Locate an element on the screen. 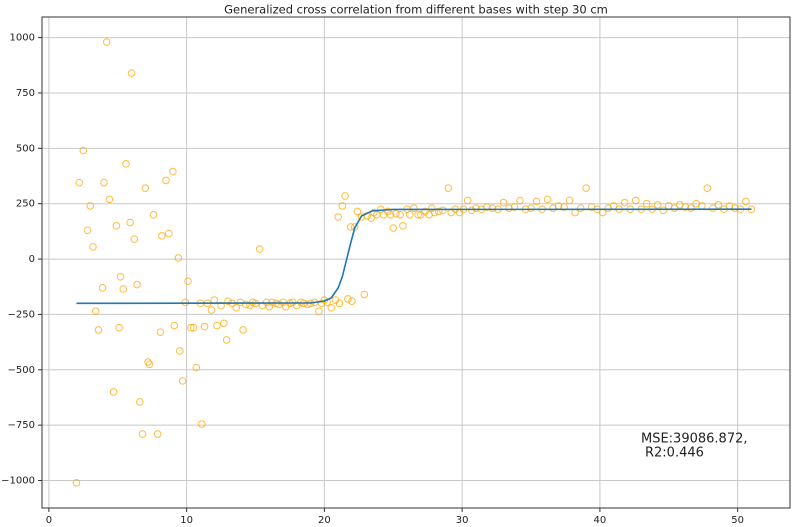 This screenshot has height=527, width=800. x-tick-label: 30 is located at coordinates (462, 520).